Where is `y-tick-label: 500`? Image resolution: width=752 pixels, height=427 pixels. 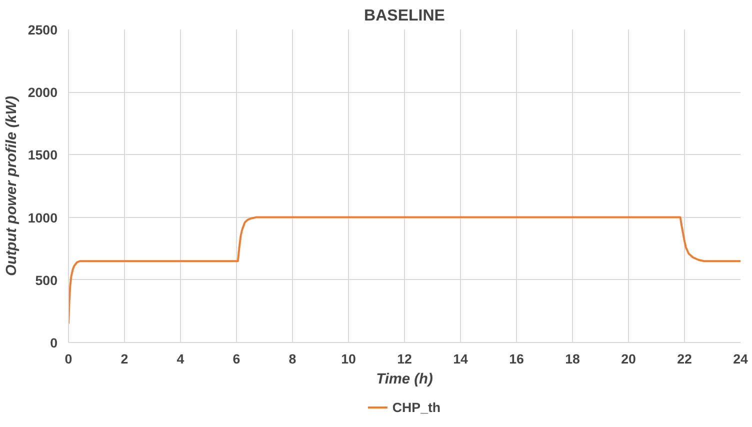
y-tick-label: 500 is located at coordinates (46, 280).